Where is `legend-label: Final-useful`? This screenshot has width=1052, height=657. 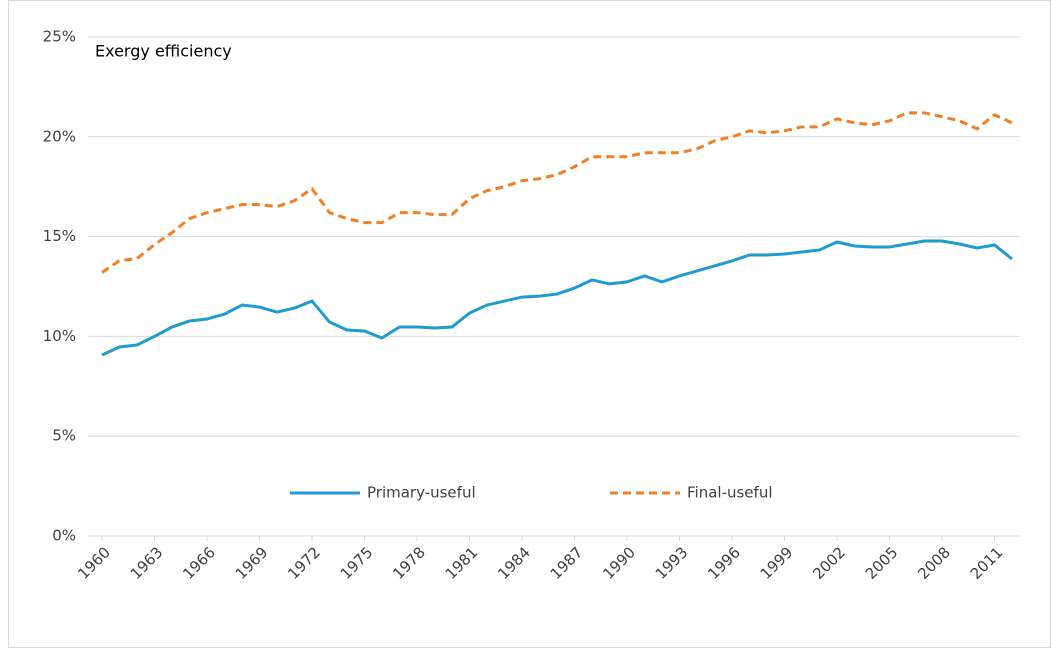 legend-label: Final-useful is located at coordinates (730, 493).